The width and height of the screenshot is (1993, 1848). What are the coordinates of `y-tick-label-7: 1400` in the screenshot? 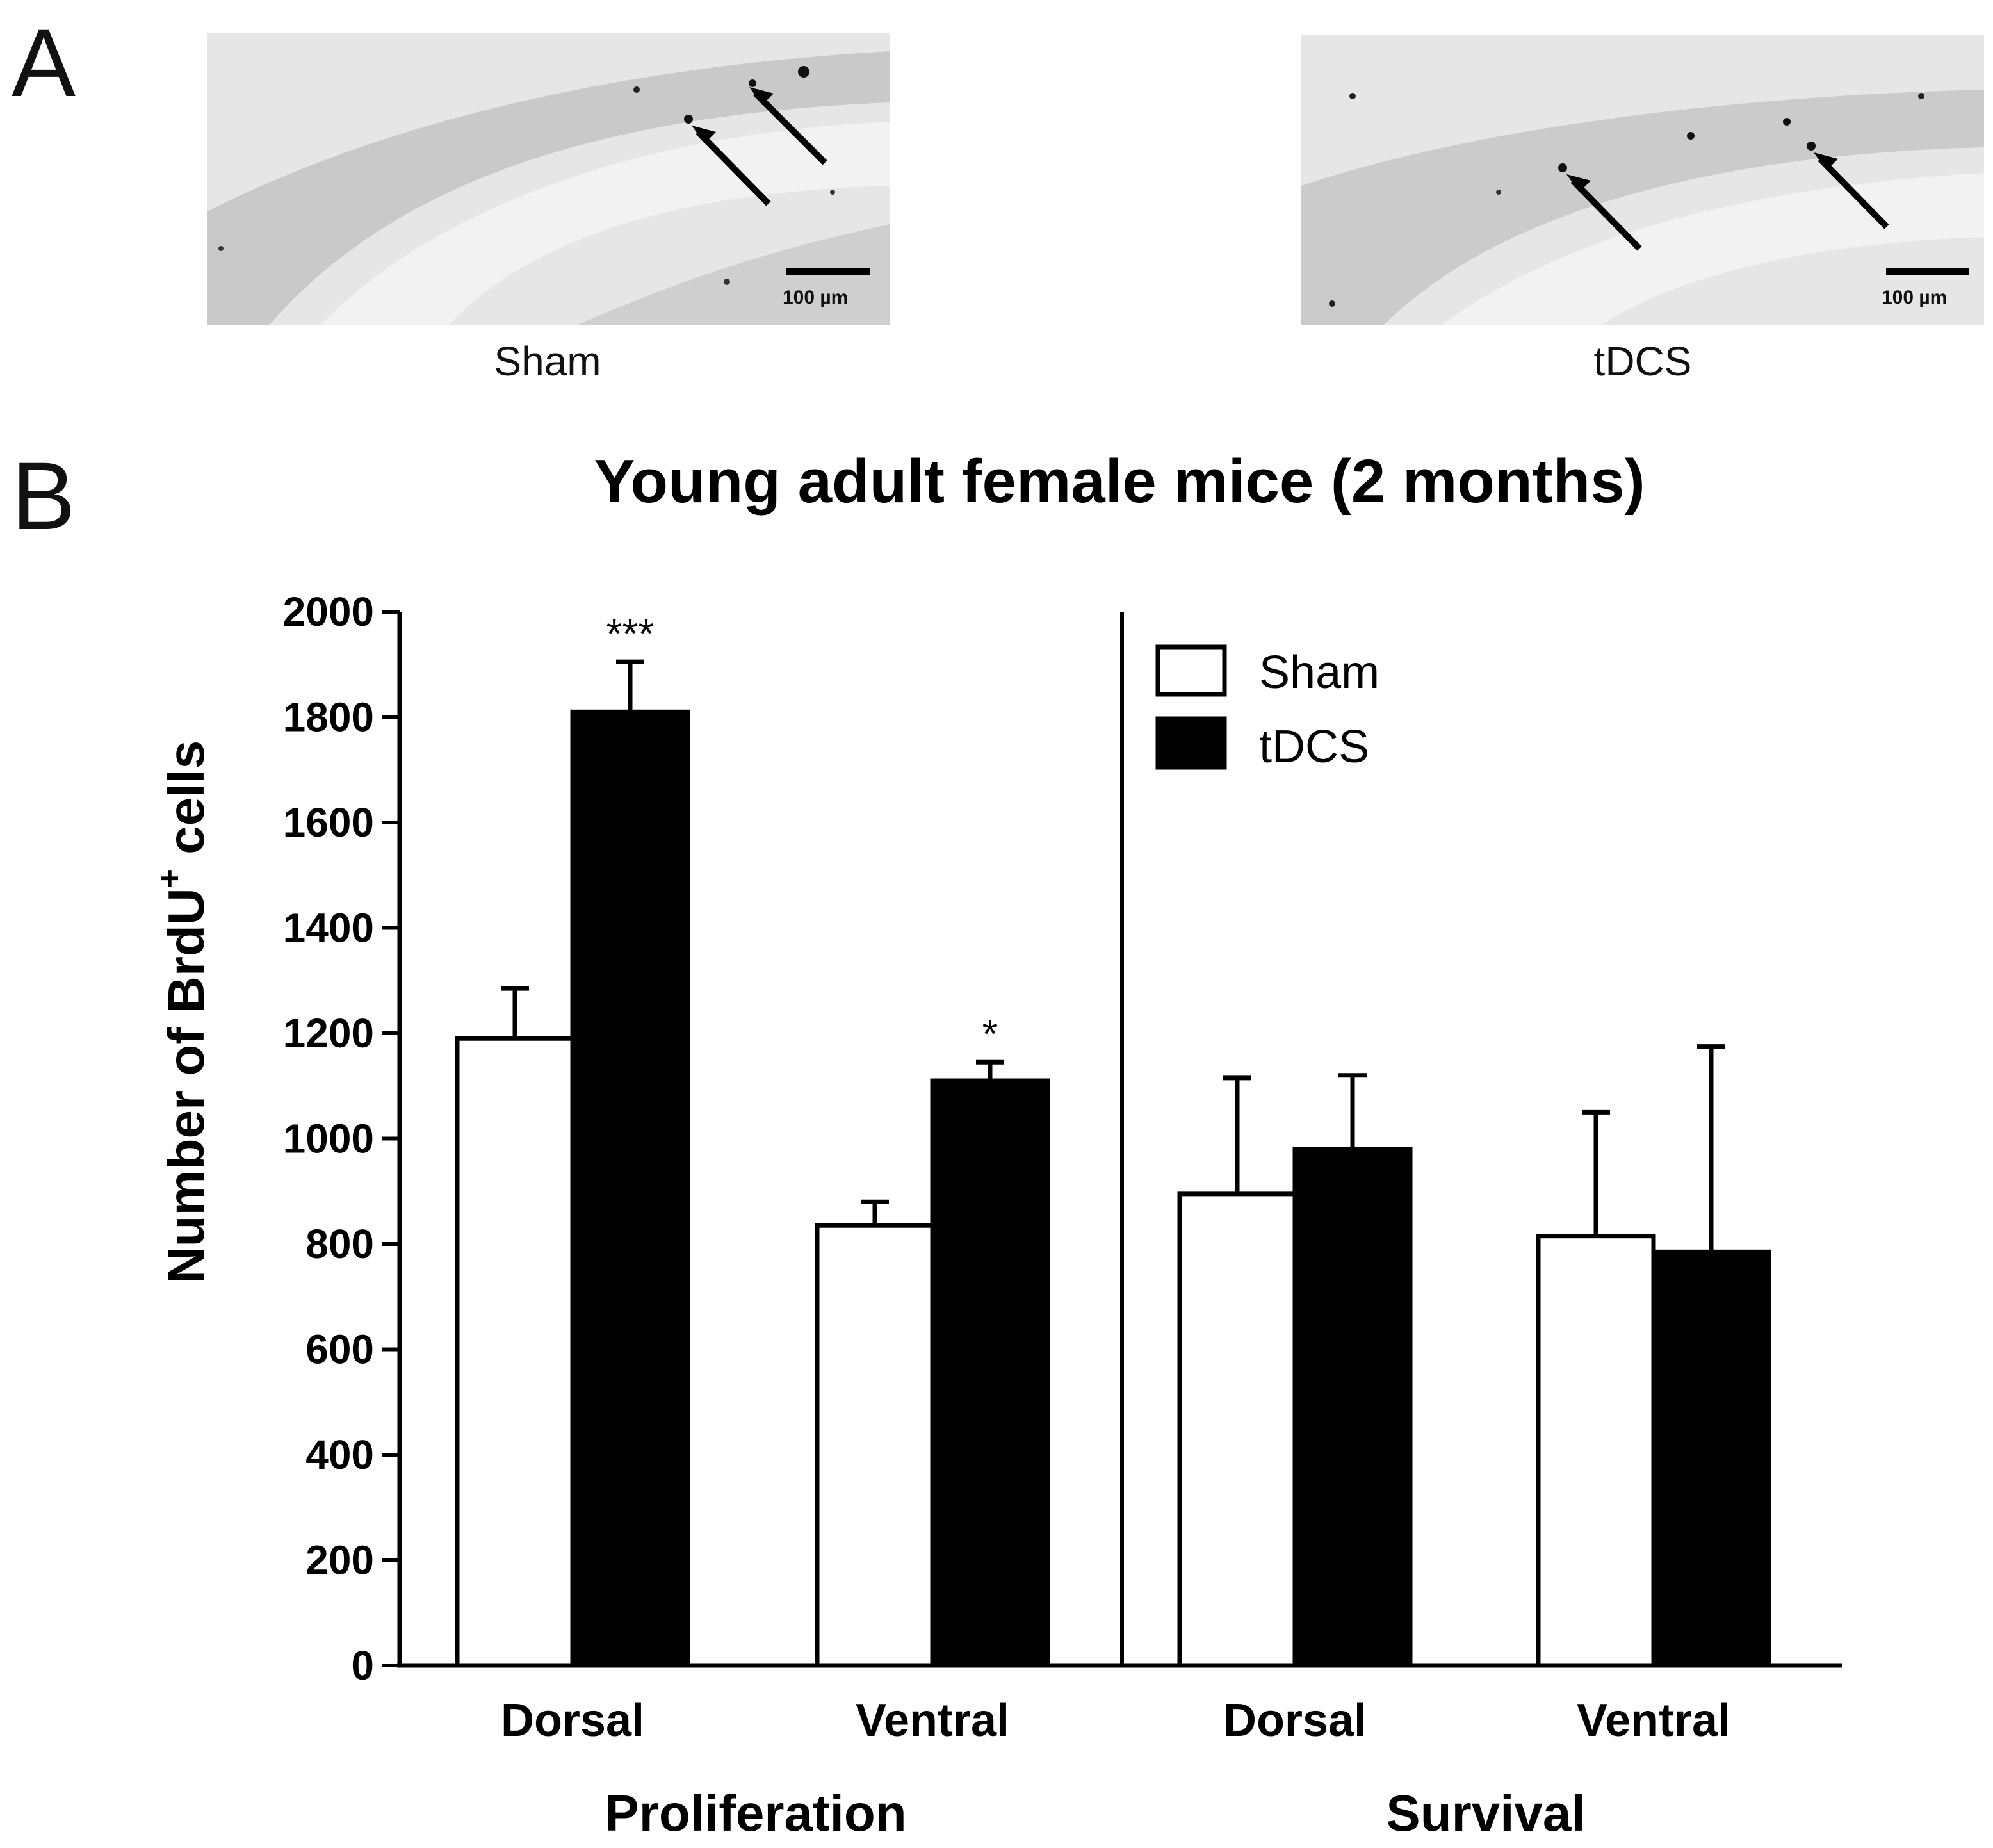 It's located at (329, 928).